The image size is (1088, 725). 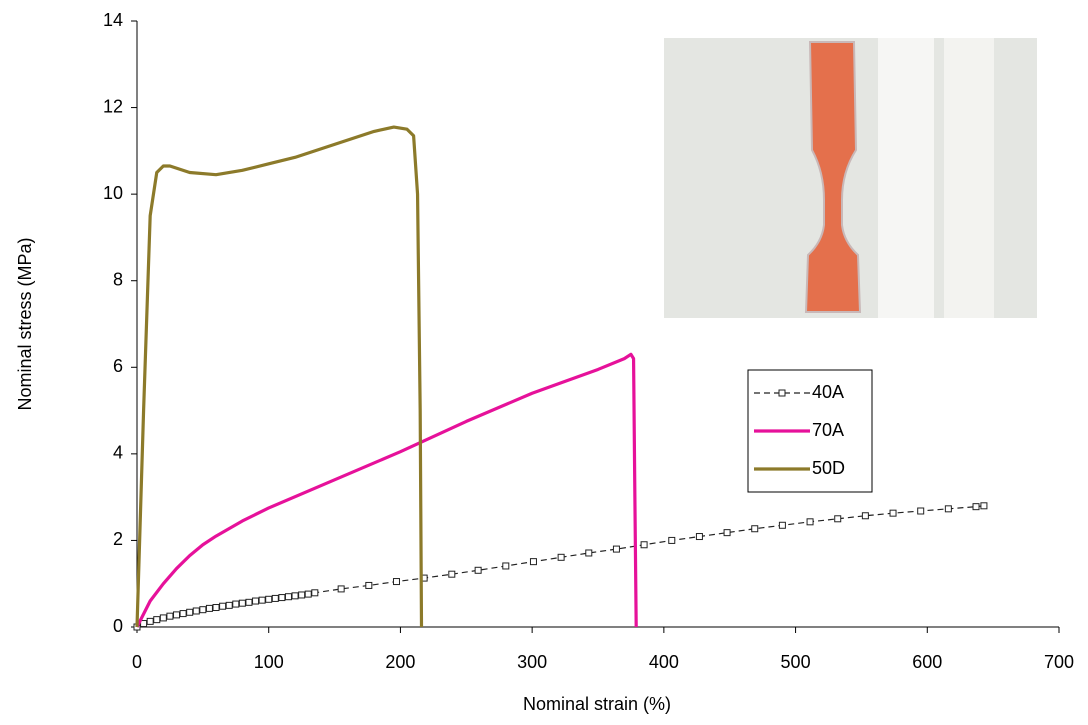 What do you see at coordinates (118, 366) in the screenshot?
I see `y-tick-label: 6` at bounding box center [118, 366].